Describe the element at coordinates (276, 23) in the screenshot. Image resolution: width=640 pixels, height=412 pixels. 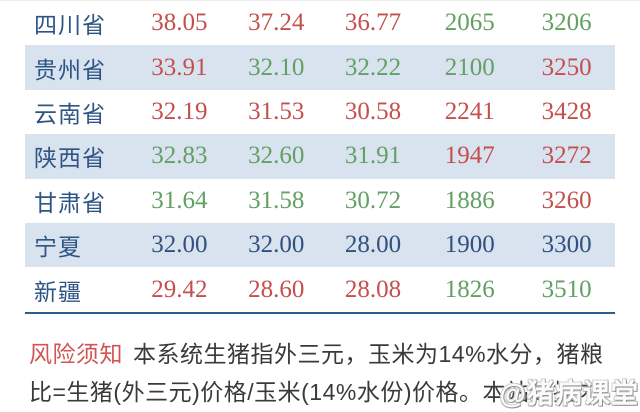
I see `price-cell: 37.24` at that location.